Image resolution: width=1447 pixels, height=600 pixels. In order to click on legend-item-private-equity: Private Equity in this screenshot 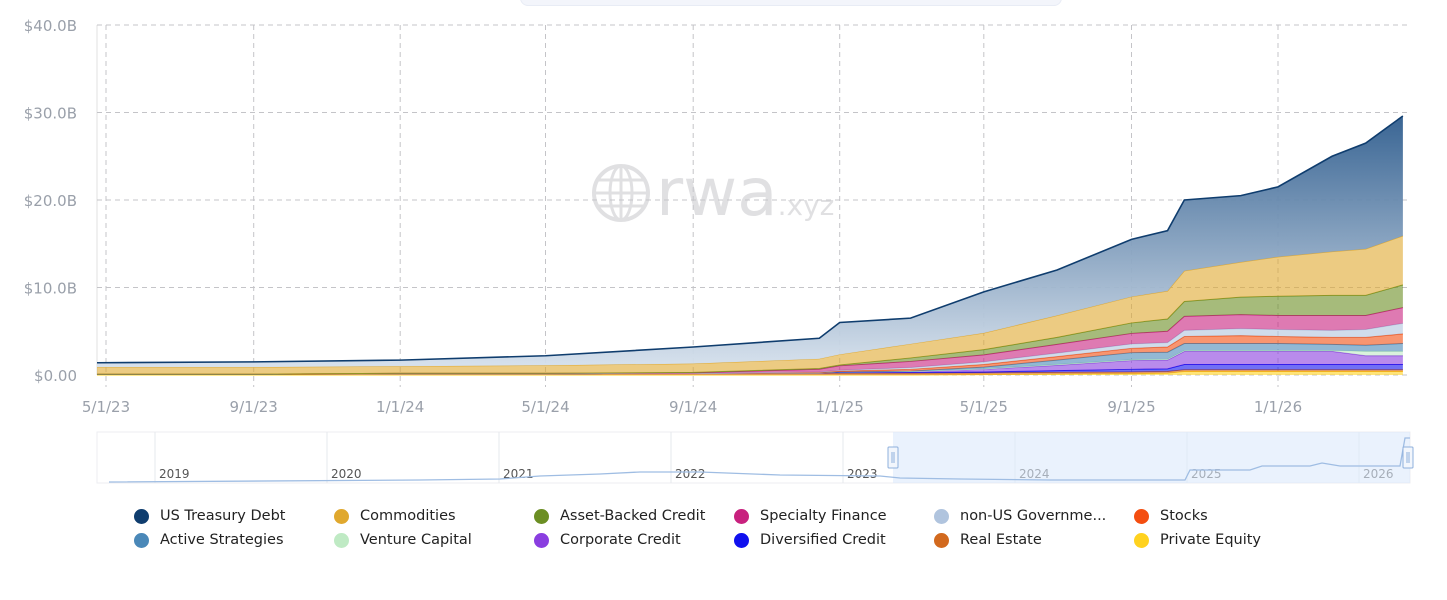, I will do `click(1234, 540)`.